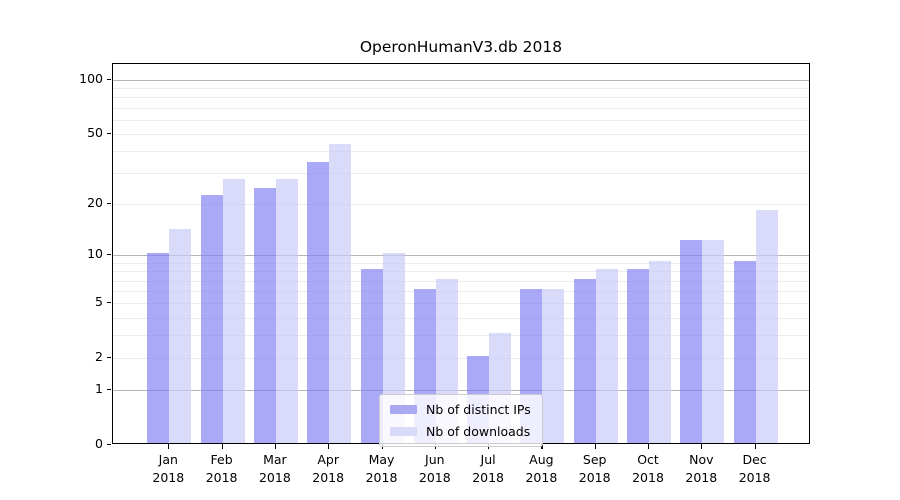  What do you see at coordinates (371, 356) in the screenshot?
I see `bar-ips-may` at bounding box center [371, 356].